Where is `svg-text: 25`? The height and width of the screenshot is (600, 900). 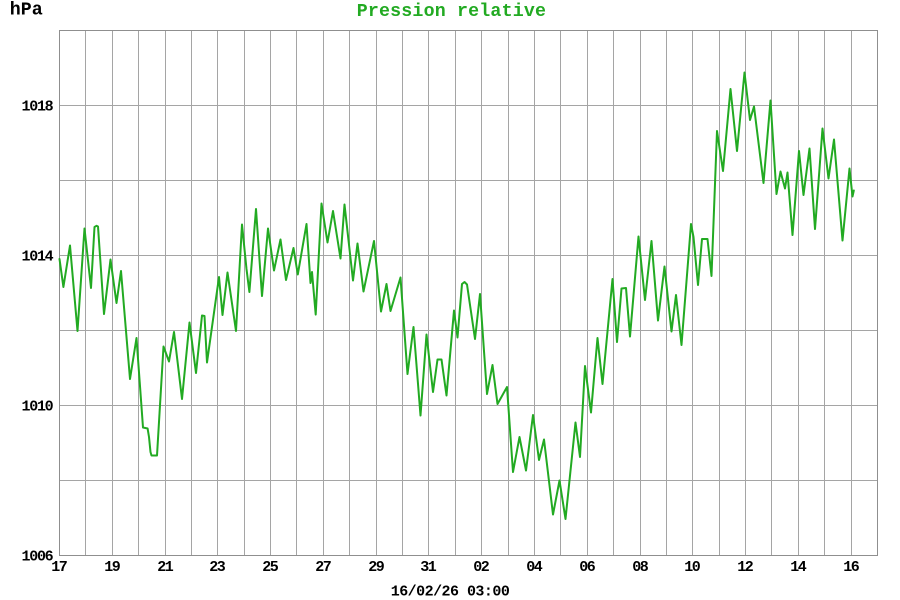
svg-text: 25 is located at coordinates (270, 567).